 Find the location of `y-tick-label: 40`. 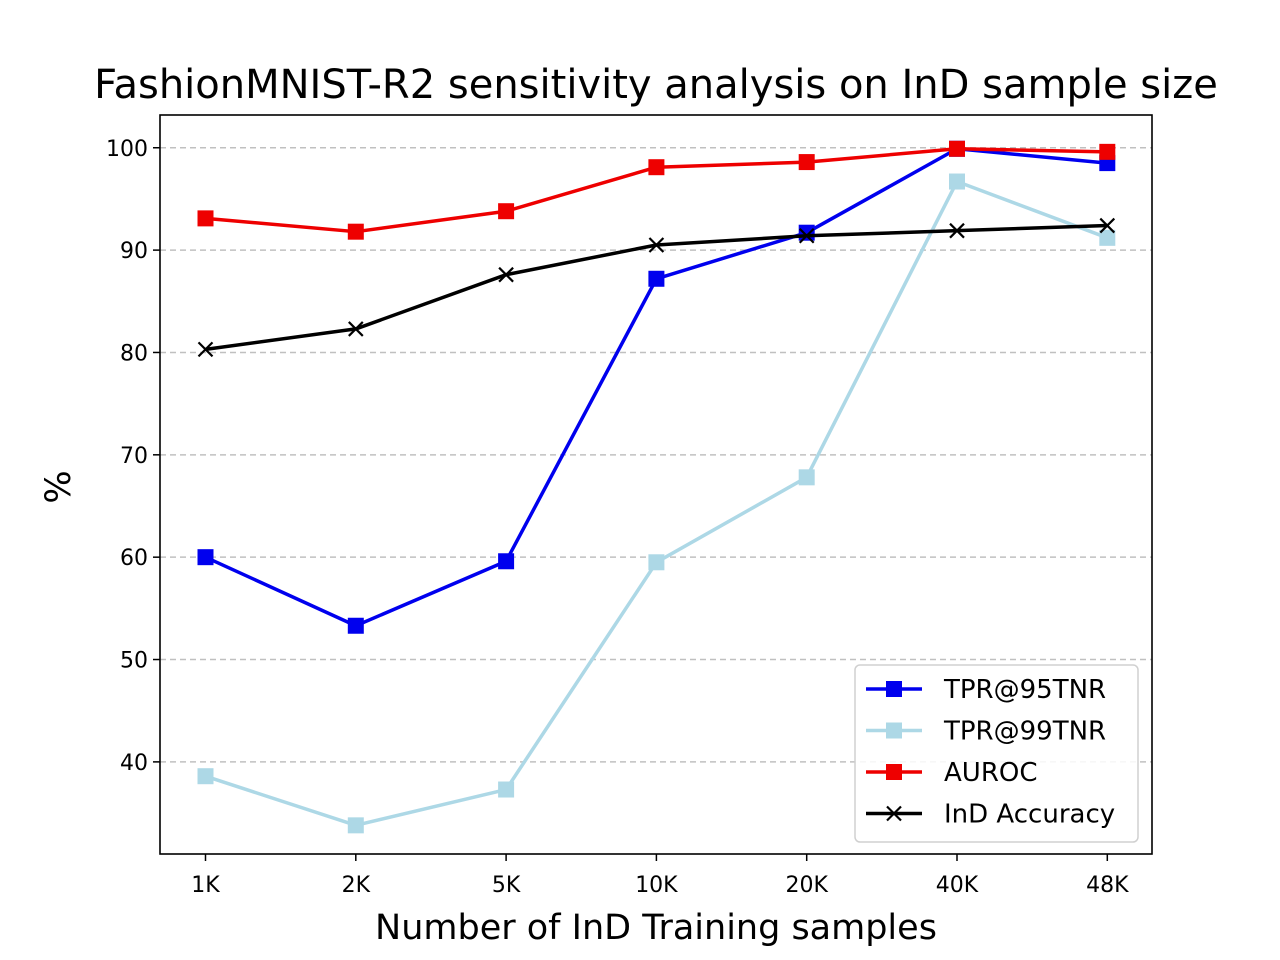

y-tick-label: 40 is located at coordinates (134, 763).